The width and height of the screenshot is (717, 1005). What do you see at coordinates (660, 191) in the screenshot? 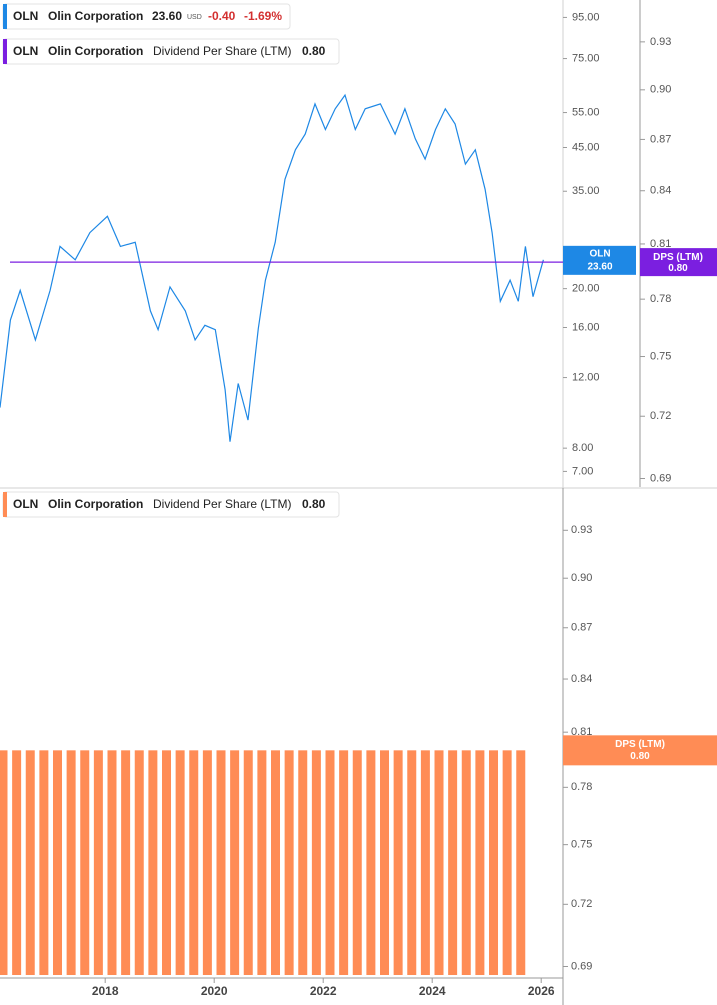
I see `y2-tick-label: 0.84` at bounding box center [660, 191].